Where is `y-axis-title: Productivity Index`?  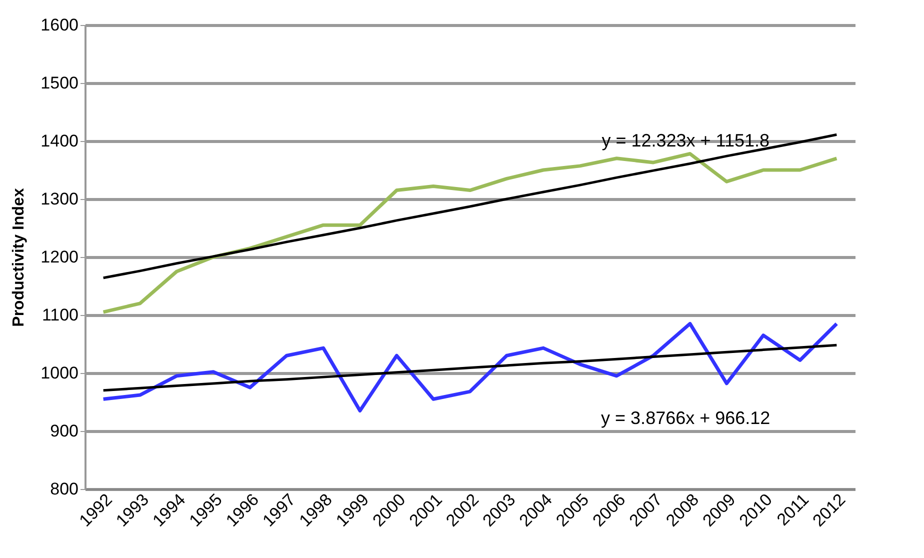
y-axis-title: Productivity Index is located at coordinates (19, 257).